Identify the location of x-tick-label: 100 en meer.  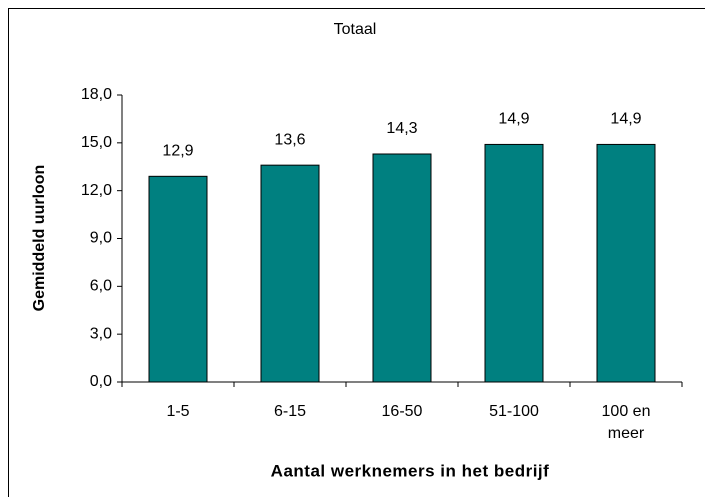
(626, 422).